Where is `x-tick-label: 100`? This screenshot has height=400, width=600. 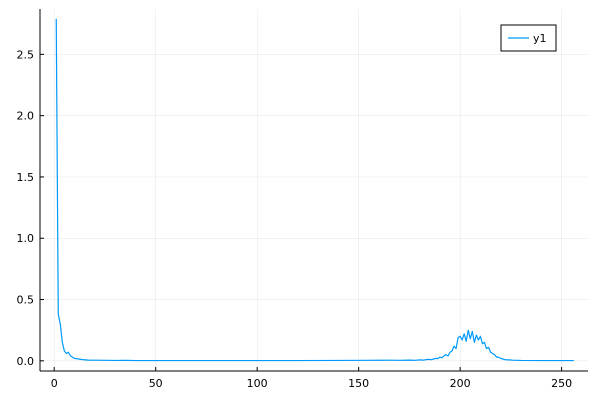 x-tick-label: 100 is located at coordinates (257, 383).